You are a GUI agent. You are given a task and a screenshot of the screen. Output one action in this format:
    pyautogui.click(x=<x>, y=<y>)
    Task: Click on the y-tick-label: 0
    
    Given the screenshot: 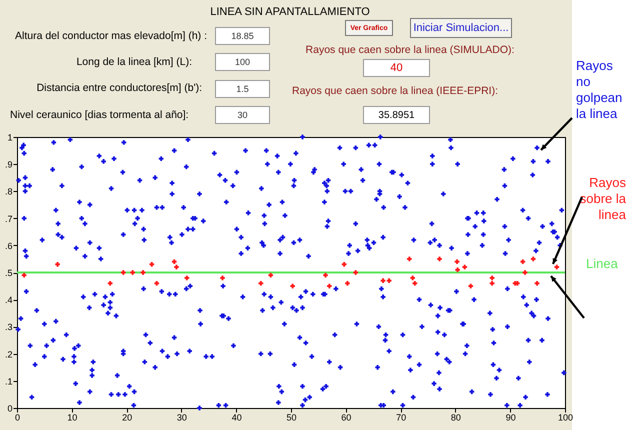 What is the action you would take?
    pyautogui.click(x=9, y=409)
    